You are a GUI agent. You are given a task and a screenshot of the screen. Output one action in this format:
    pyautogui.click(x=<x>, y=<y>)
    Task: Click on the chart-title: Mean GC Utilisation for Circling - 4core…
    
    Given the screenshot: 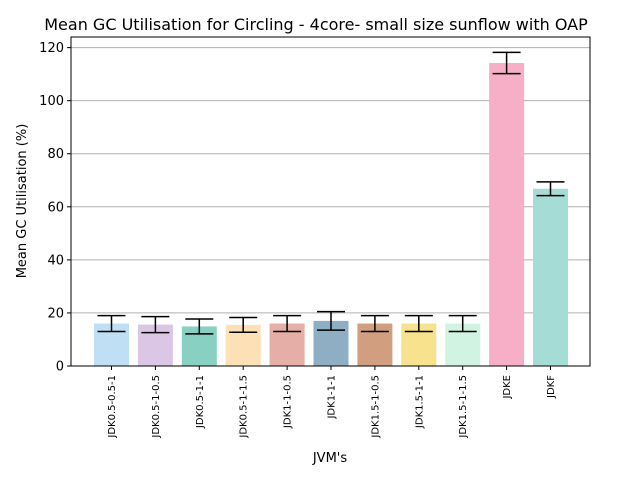 What is the action you would take?
    pyautogui.click(x=316, y=24)
    